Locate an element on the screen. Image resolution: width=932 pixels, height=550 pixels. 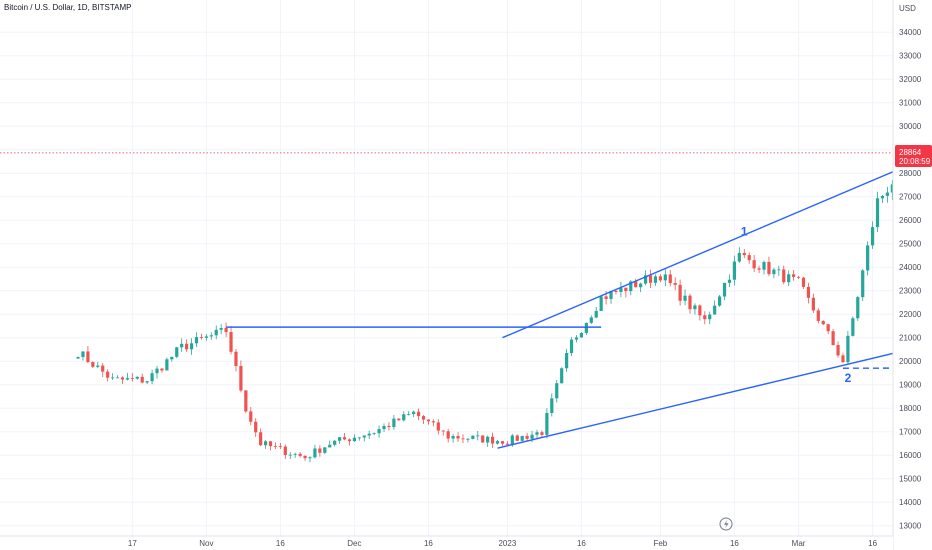
time-tick-label: Nov is located at coordinates (206, 543).